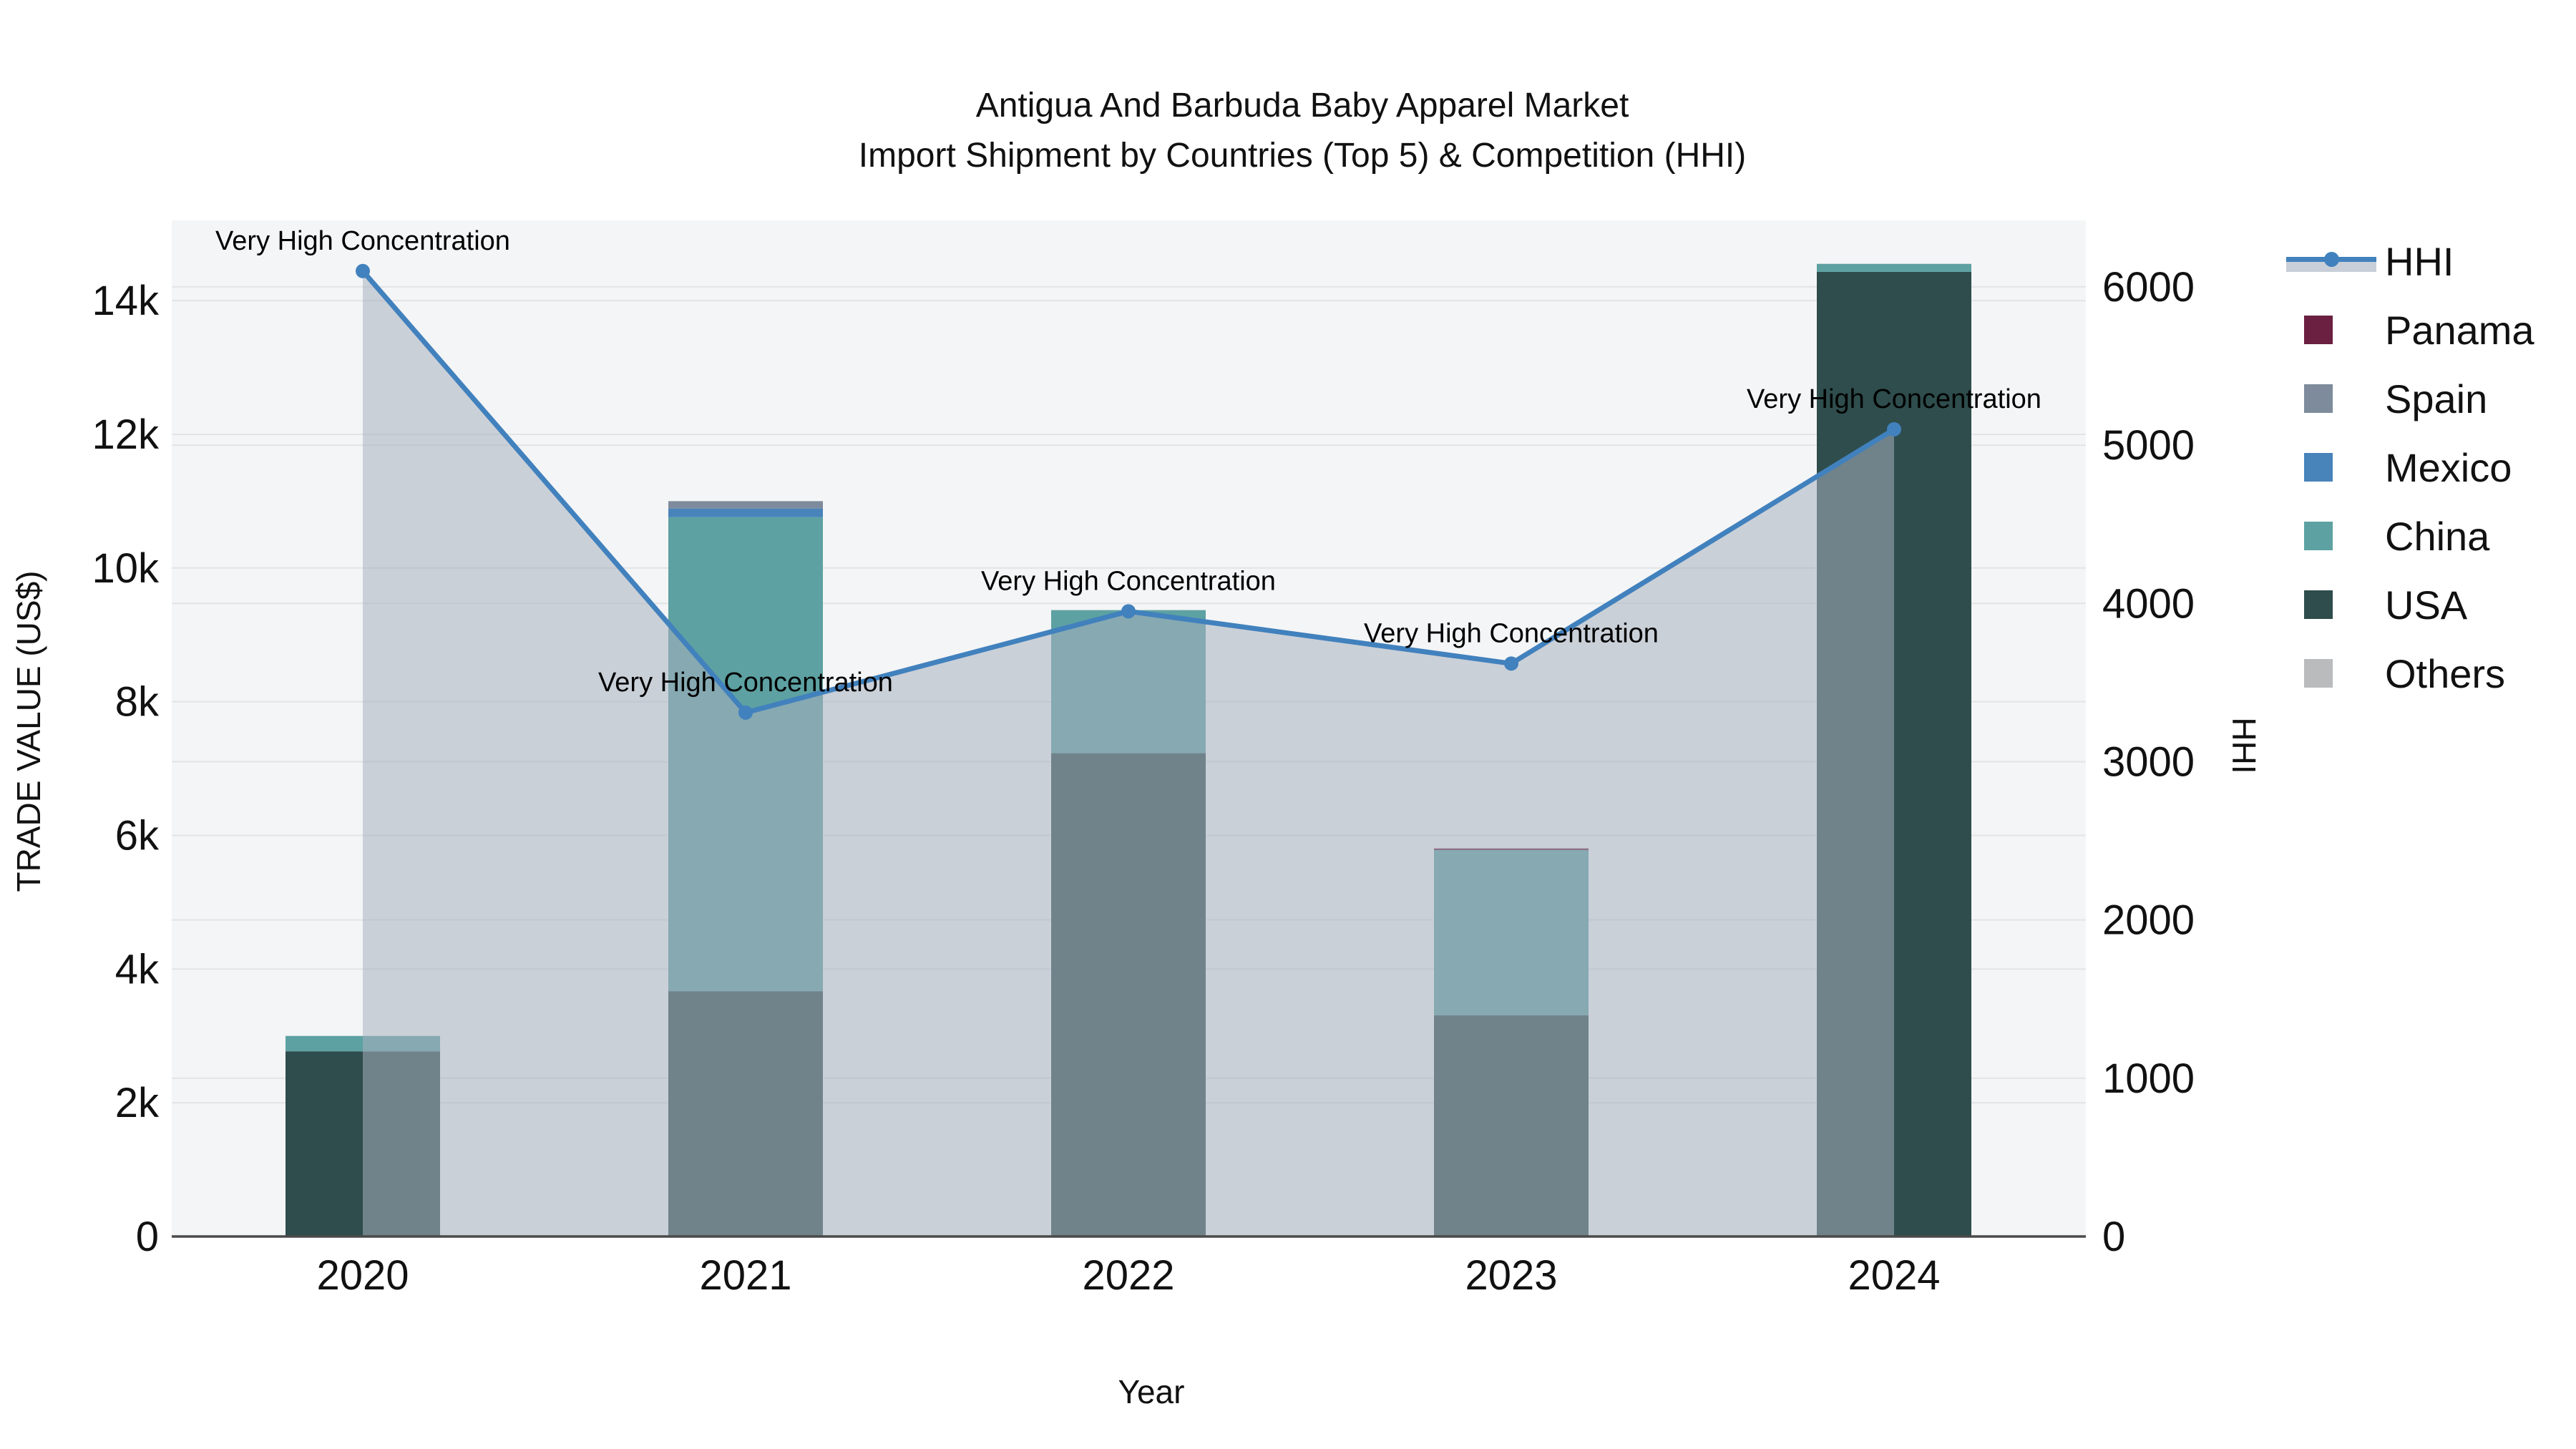 This screenshot has height=1449, width=2576. Describe the element at coordinates (2445, 673) in the screenshot. I see `legend-label-others: Others` at that location.